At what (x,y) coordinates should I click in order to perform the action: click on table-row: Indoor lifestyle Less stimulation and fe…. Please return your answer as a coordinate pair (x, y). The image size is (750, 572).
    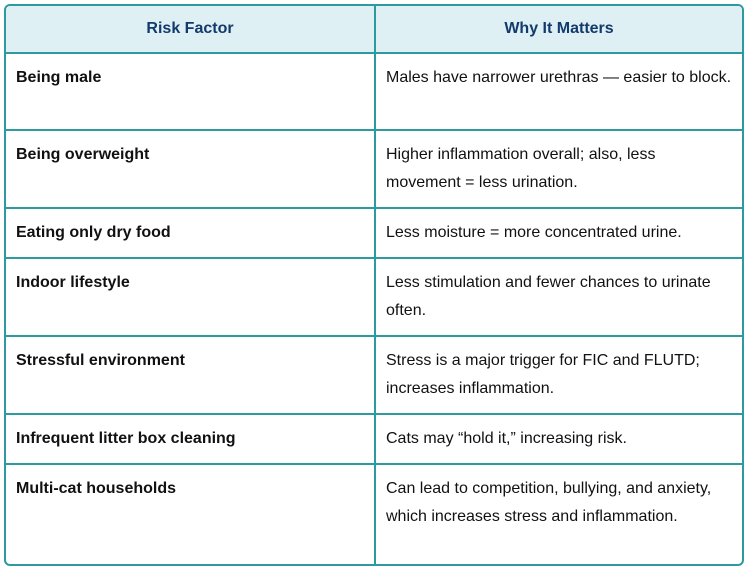
    Looking at the image, I should click on (374, 297).